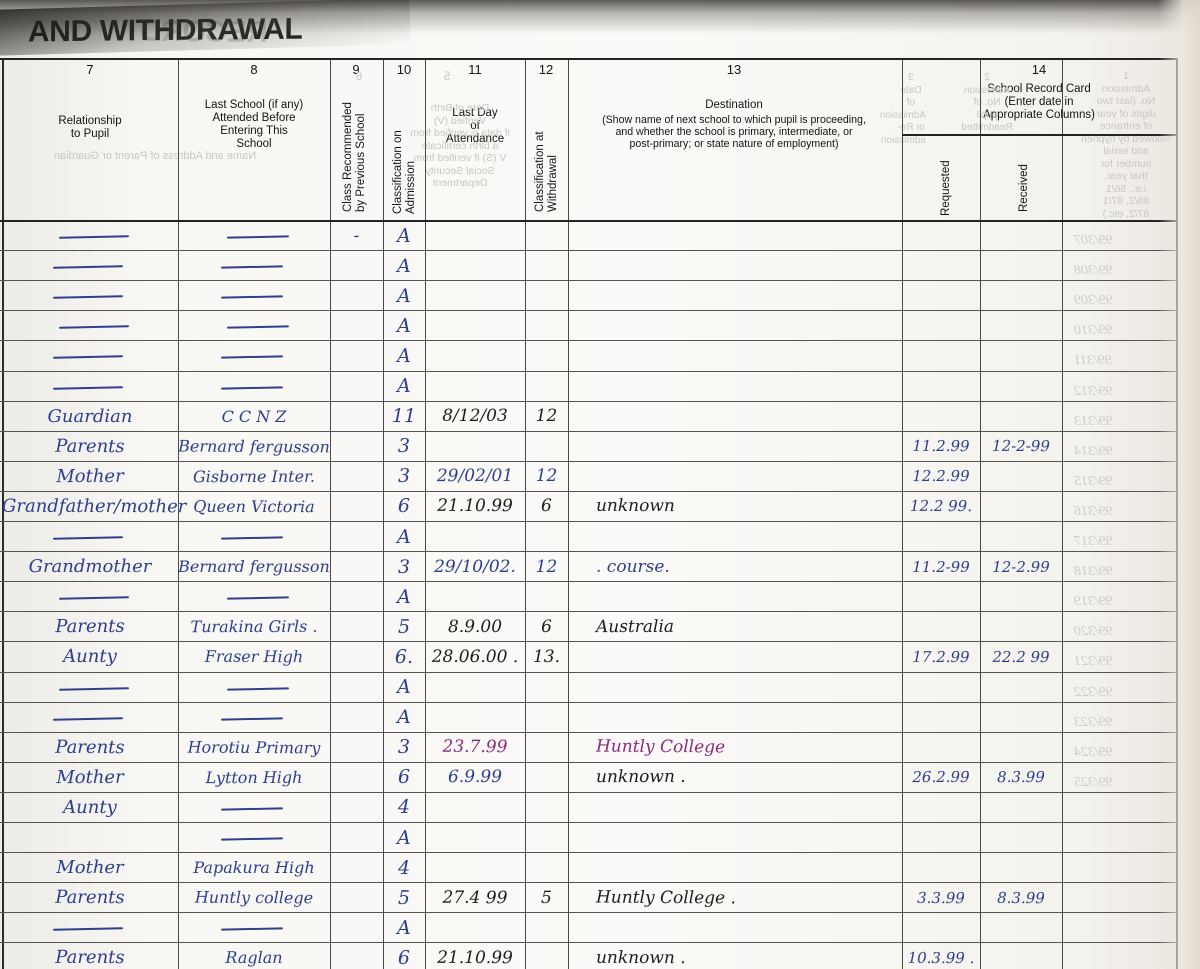 The width and height of the screenshot is (1200, 969). I want to click on cell-relationship: Guardian, so click(90, 416).